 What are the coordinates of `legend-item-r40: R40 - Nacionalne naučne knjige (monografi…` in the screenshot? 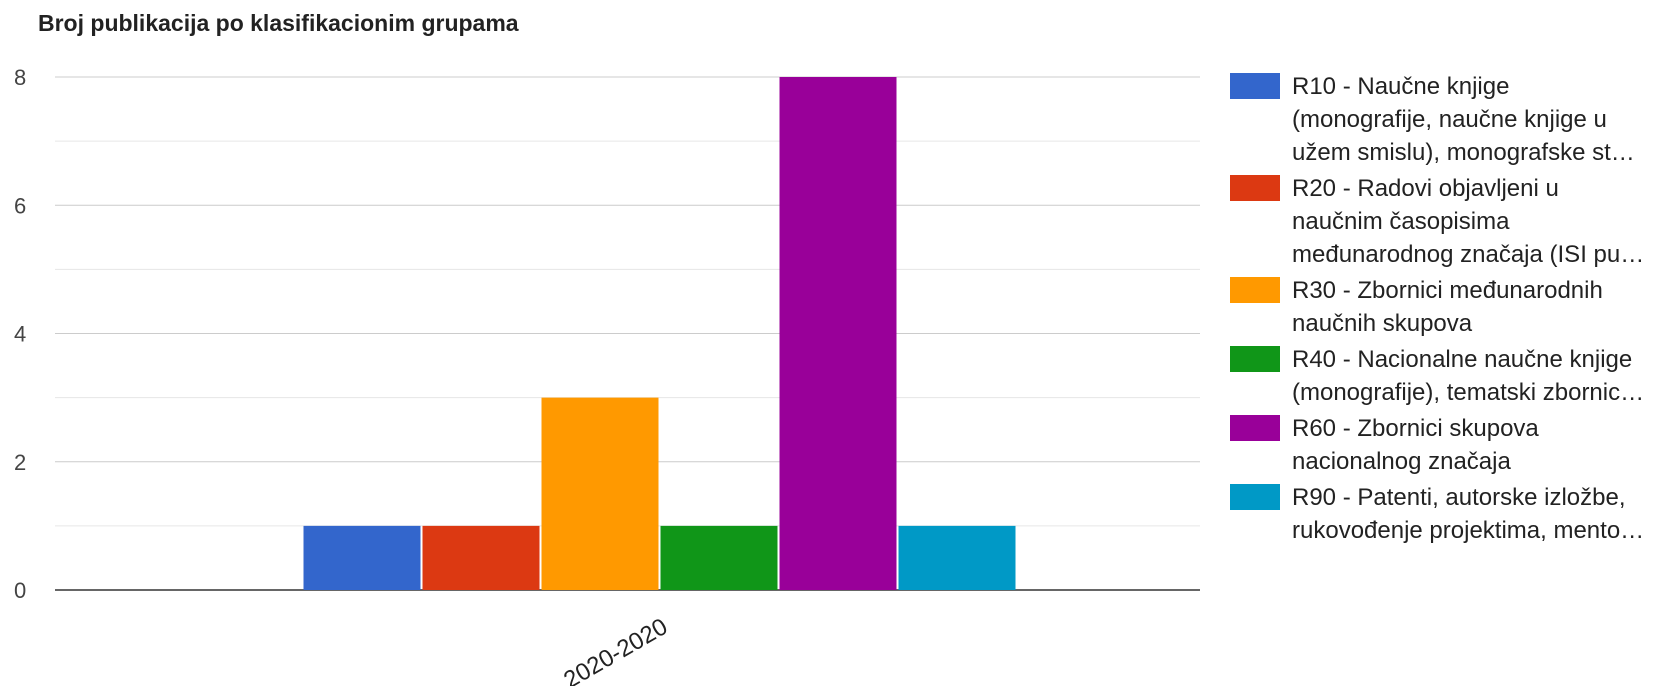 It's located at (1440, 377).